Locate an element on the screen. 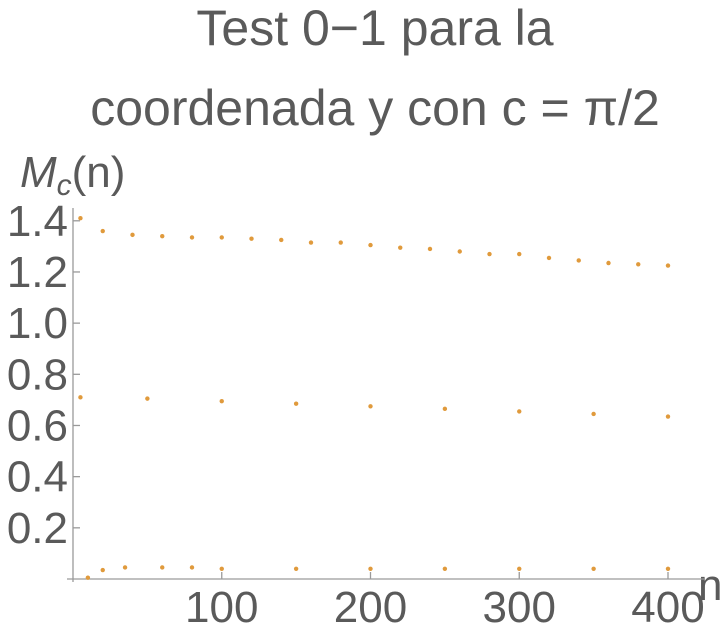 Image resolution: width=726 pixels, height=634 pixels. y-axis-label: Mc(n) is located at coordinates (72, 175).